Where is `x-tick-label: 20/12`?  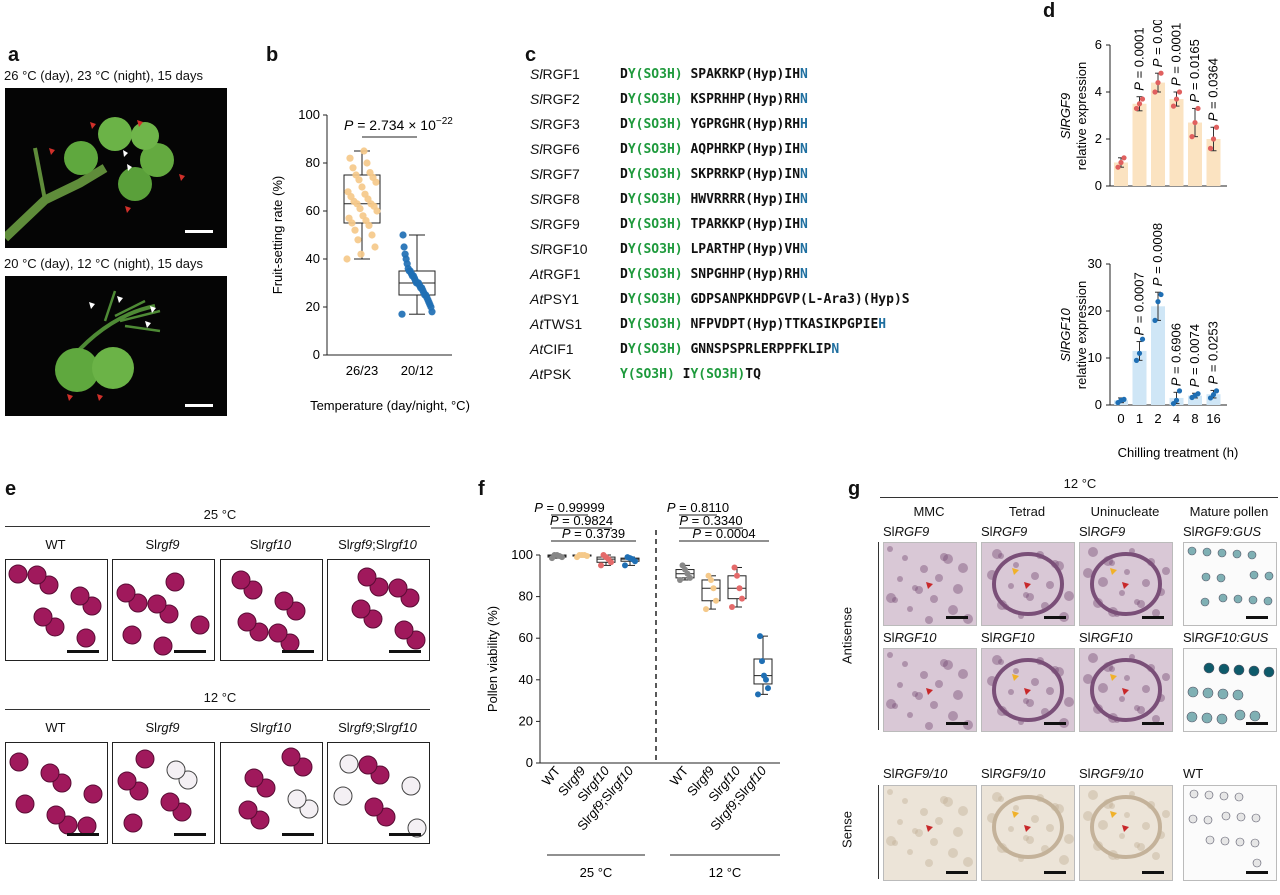
x-tick-label: 20/12 is located at coordinates (417, 370).